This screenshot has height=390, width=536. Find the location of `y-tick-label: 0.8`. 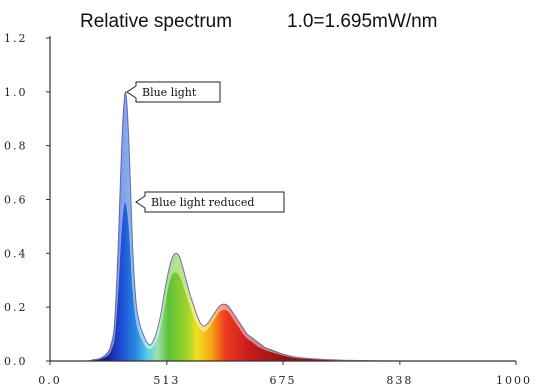

y-tick-label: 0.8 is located at coordinates (16, 146).